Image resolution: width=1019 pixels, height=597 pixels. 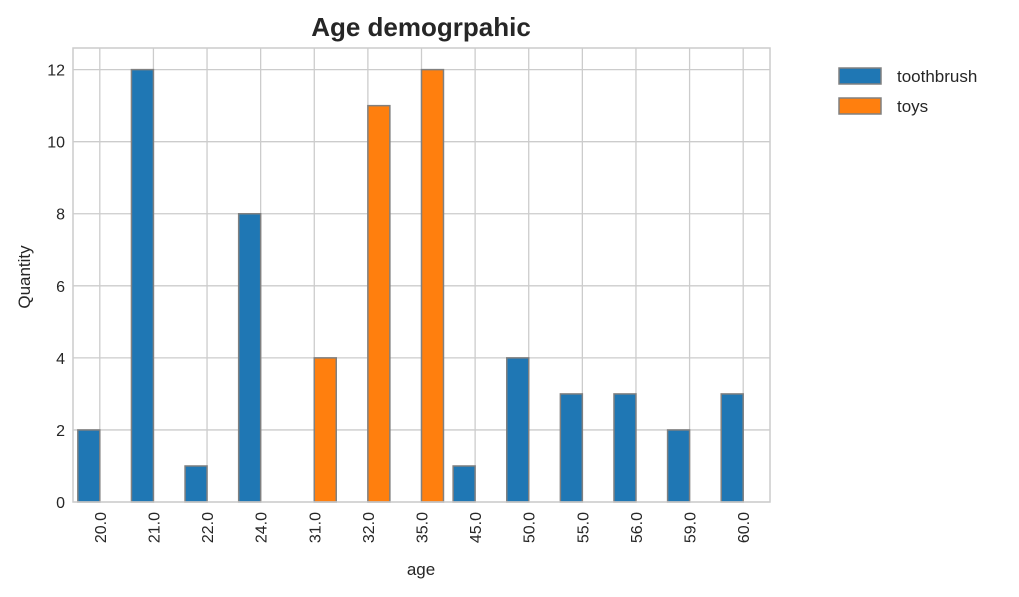 I want to click on bar-toothbrush-56.0, so click(x=625, y=448).